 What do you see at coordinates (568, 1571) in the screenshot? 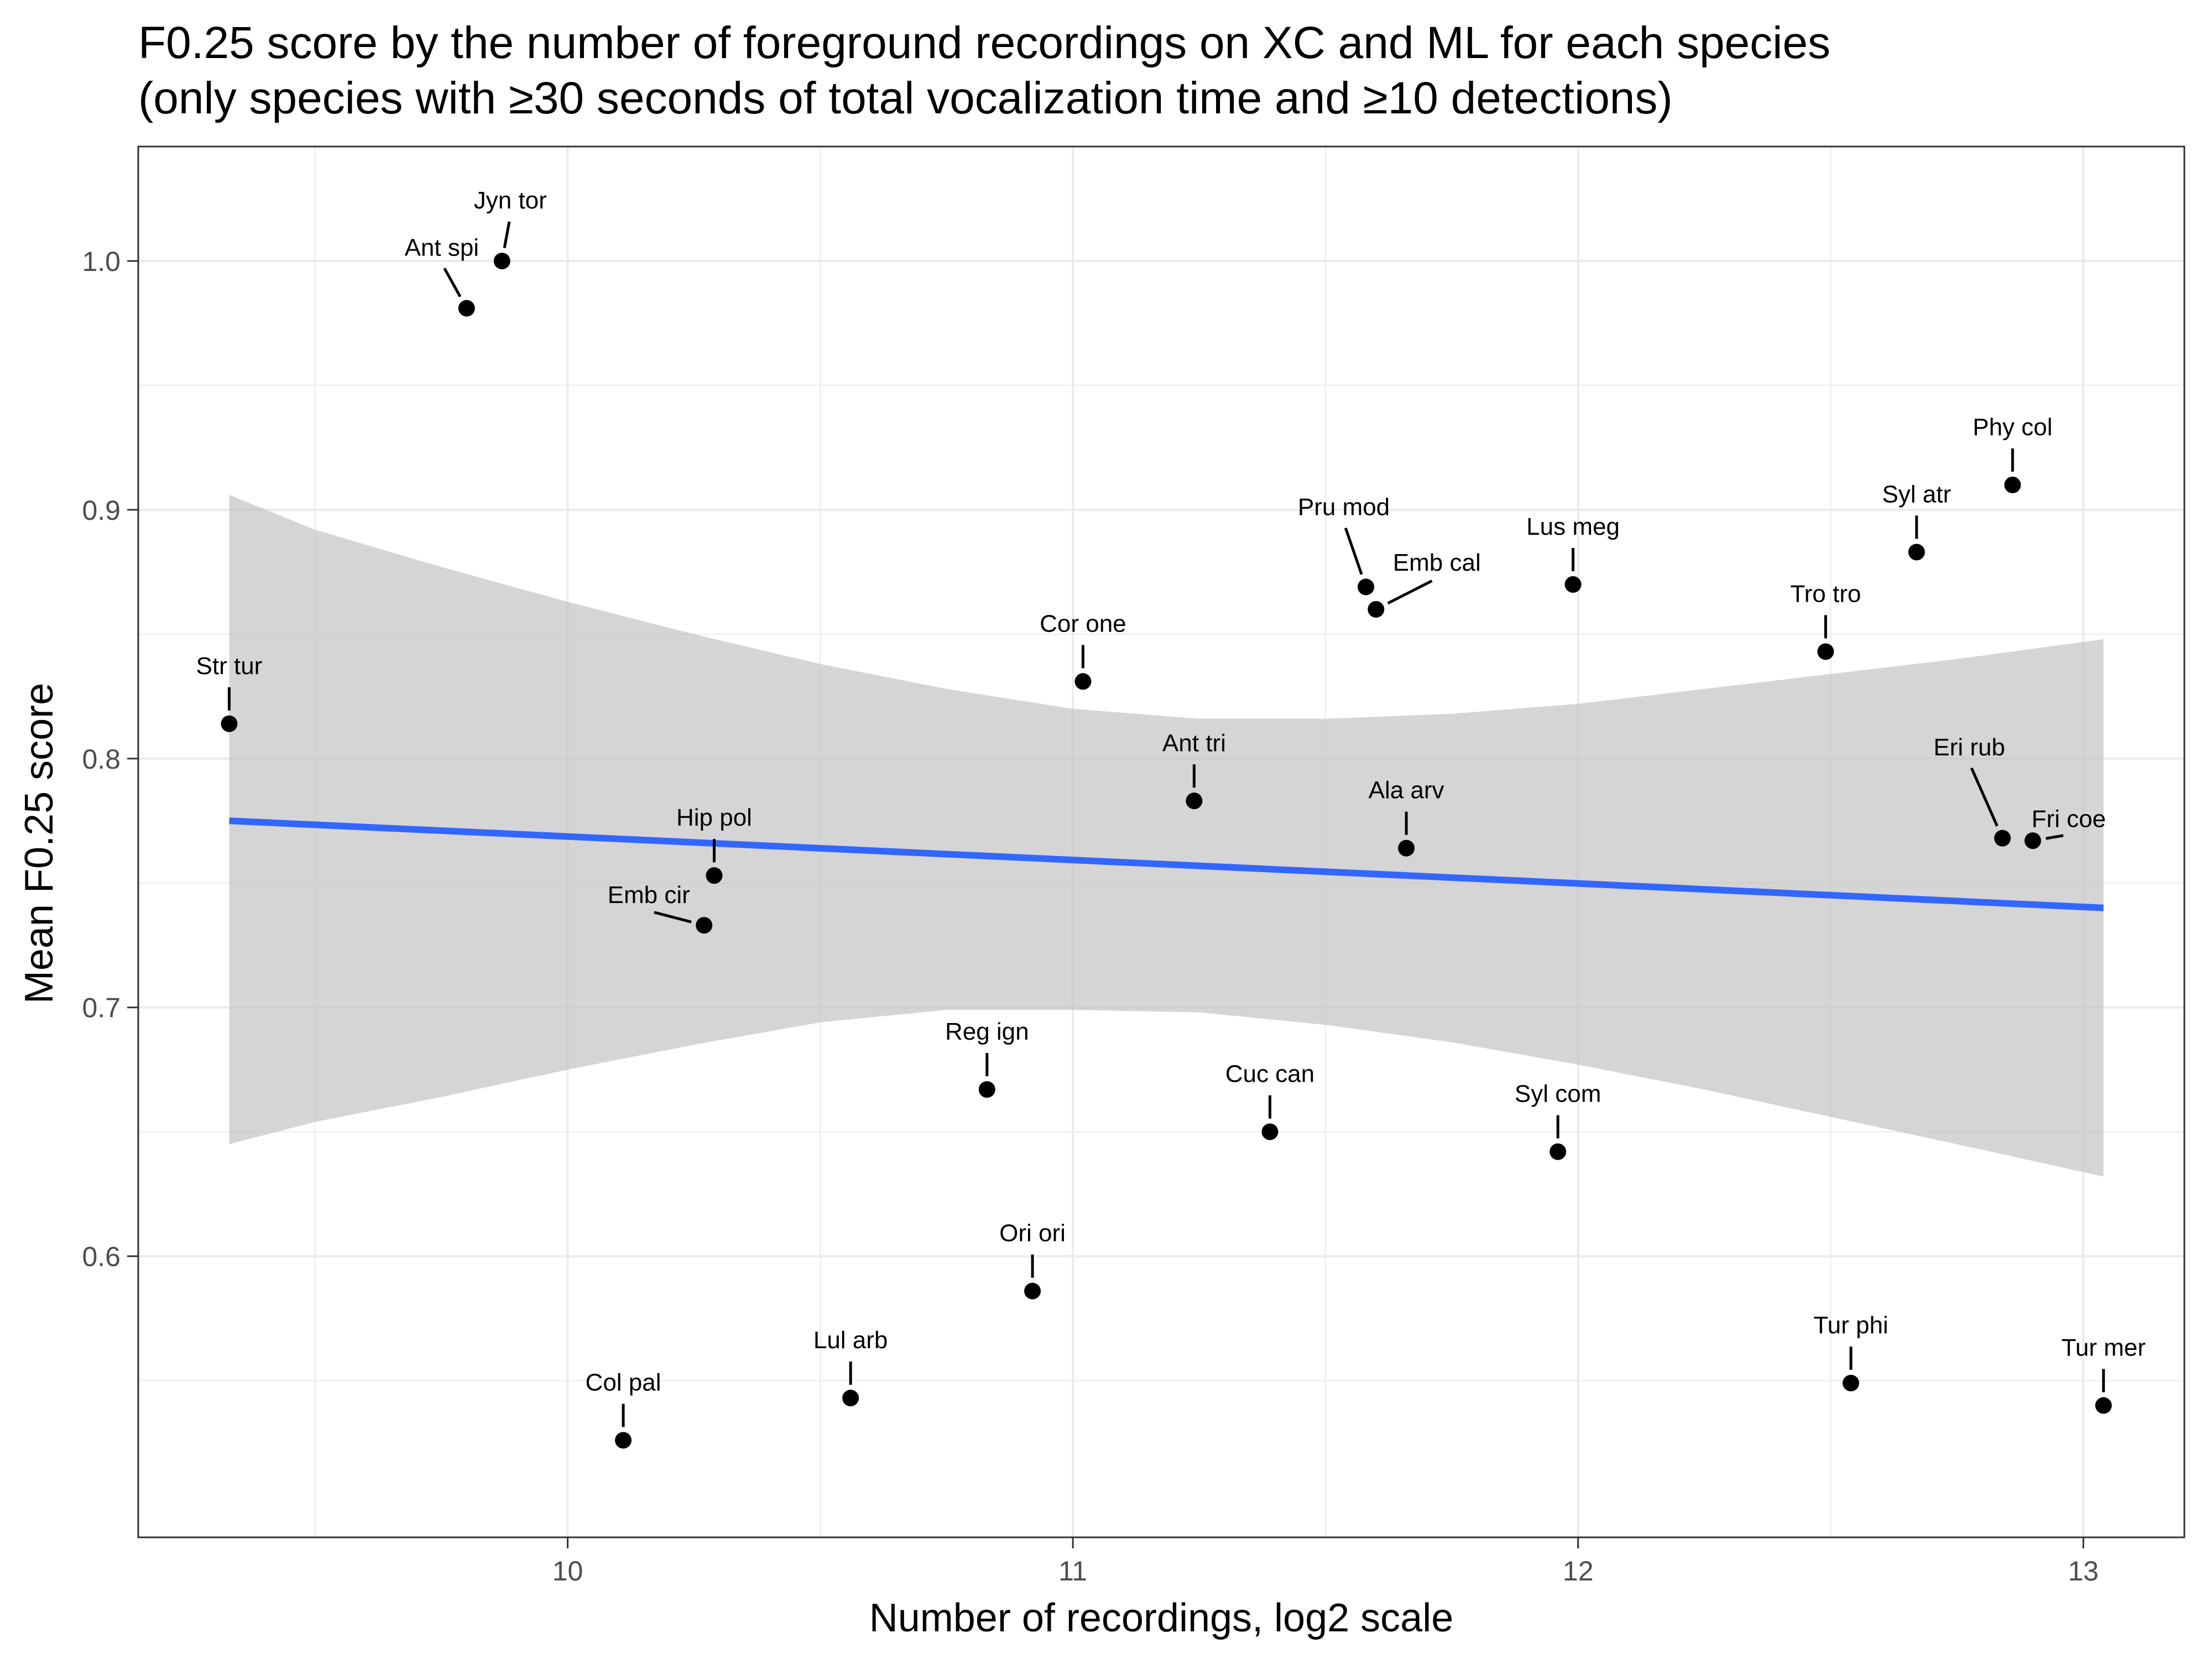
I see `x-tick-label: 10` at bounding box center [568, 1571].